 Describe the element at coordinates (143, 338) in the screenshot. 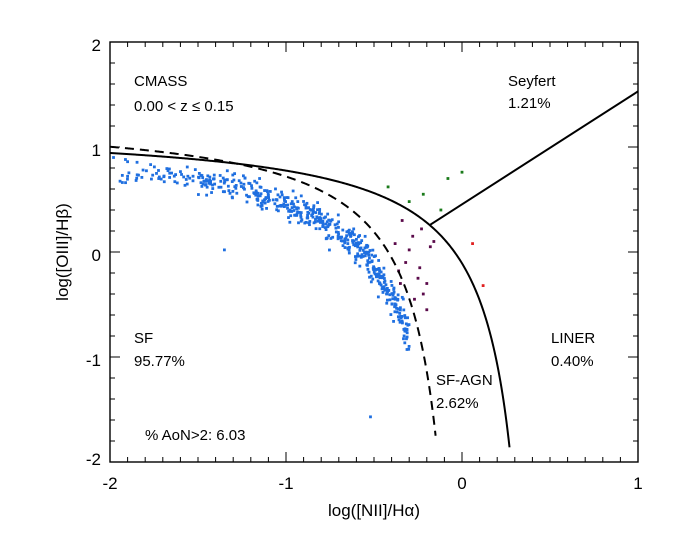

I see `sf-label: SF` at that location.